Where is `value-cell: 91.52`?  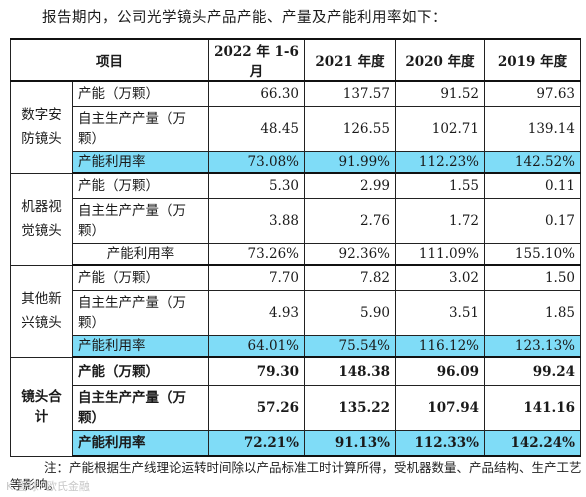 value-cell: 91.52 is located at coordinates (440, 93).